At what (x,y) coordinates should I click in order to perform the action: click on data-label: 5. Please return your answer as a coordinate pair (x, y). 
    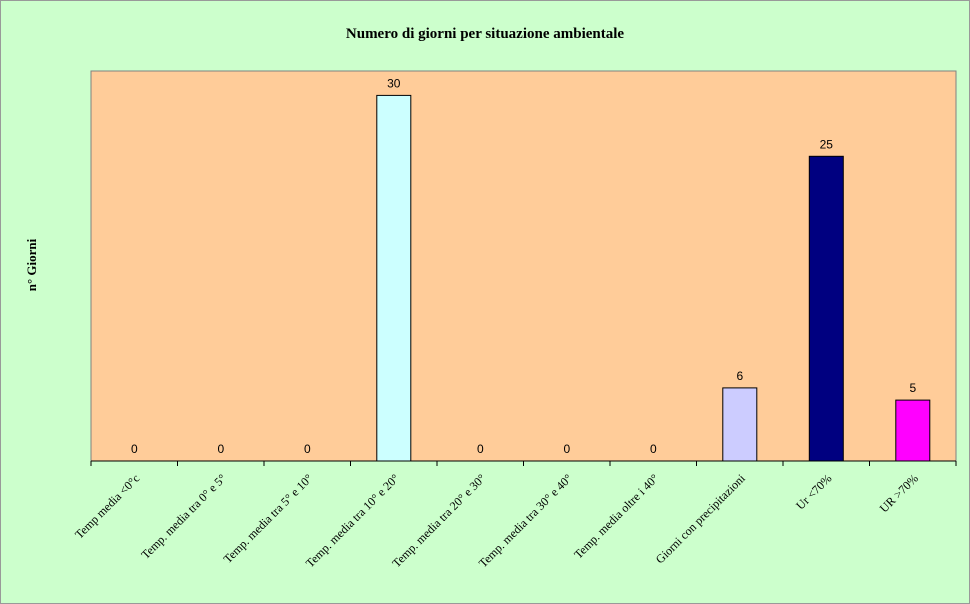
    Looking at the image, I should click on (912, 388).